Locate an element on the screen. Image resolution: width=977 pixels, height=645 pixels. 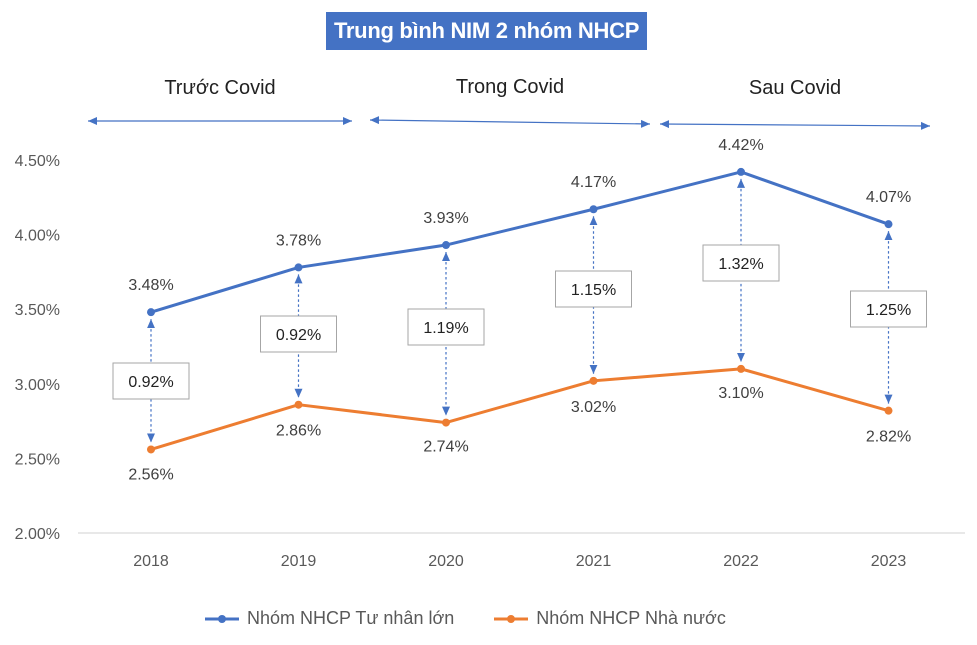
y-tick-label: 2.00% is located at coordinates (37, 534).